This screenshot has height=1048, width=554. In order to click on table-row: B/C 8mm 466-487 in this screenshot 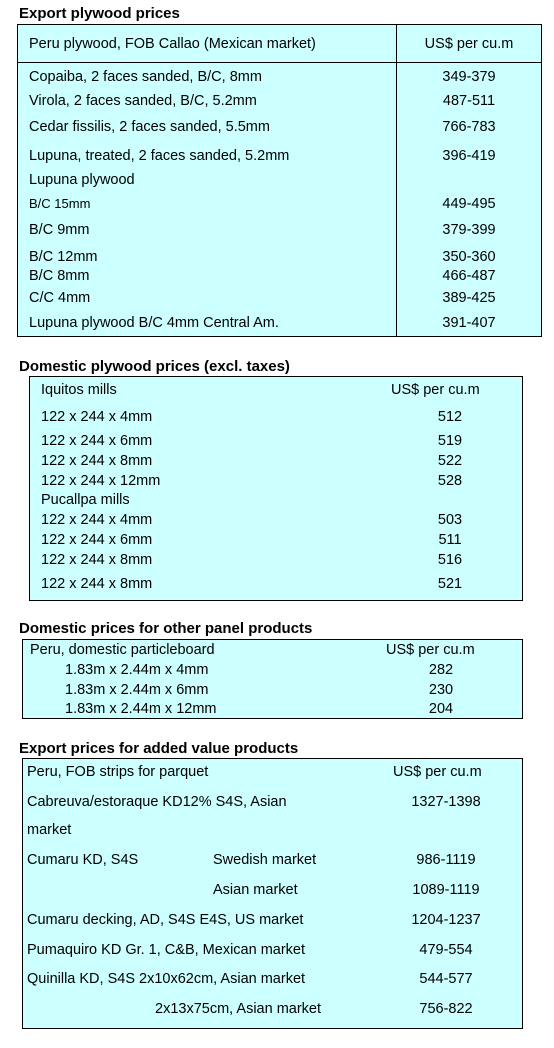, I will do `click(279, 276)`.